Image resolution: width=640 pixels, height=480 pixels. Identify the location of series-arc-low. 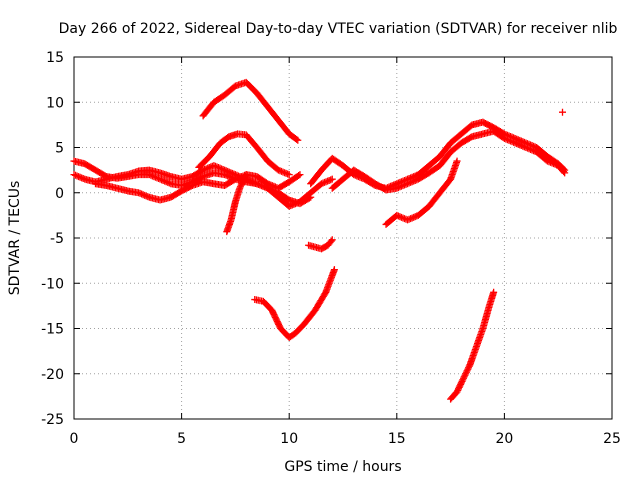
(294, 304).